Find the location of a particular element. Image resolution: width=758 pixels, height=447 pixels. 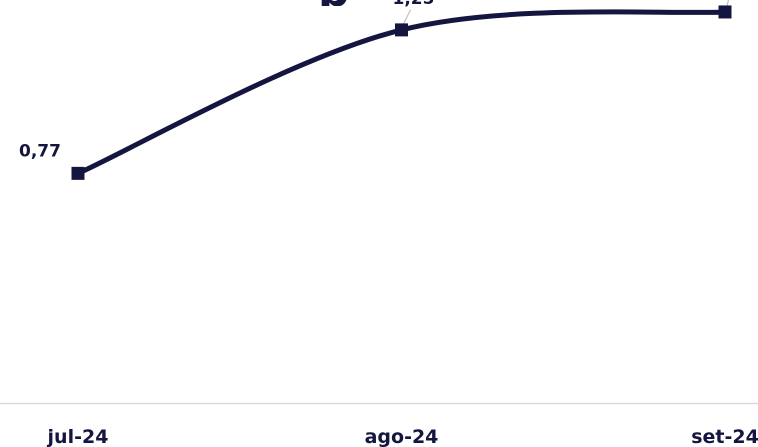

x-axis-tick-labels: jul-24 ago-24 set-24 is located at coordinates (402, 436).